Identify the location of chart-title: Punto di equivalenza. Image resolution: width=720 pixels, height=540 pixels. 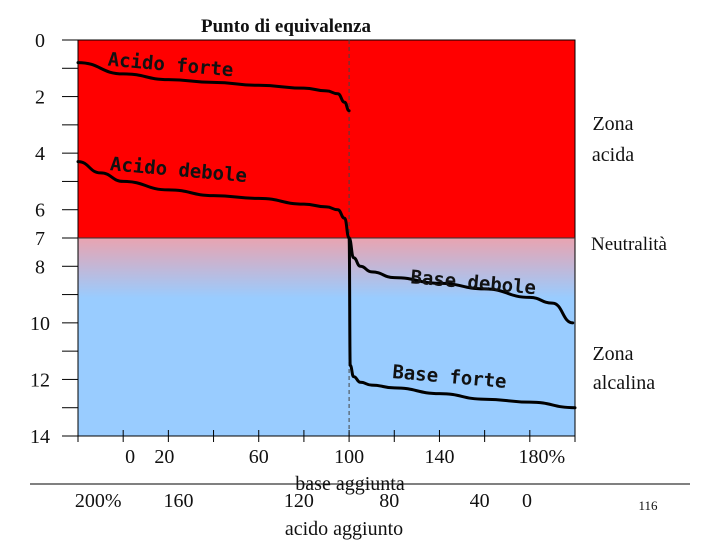
(286, 26).